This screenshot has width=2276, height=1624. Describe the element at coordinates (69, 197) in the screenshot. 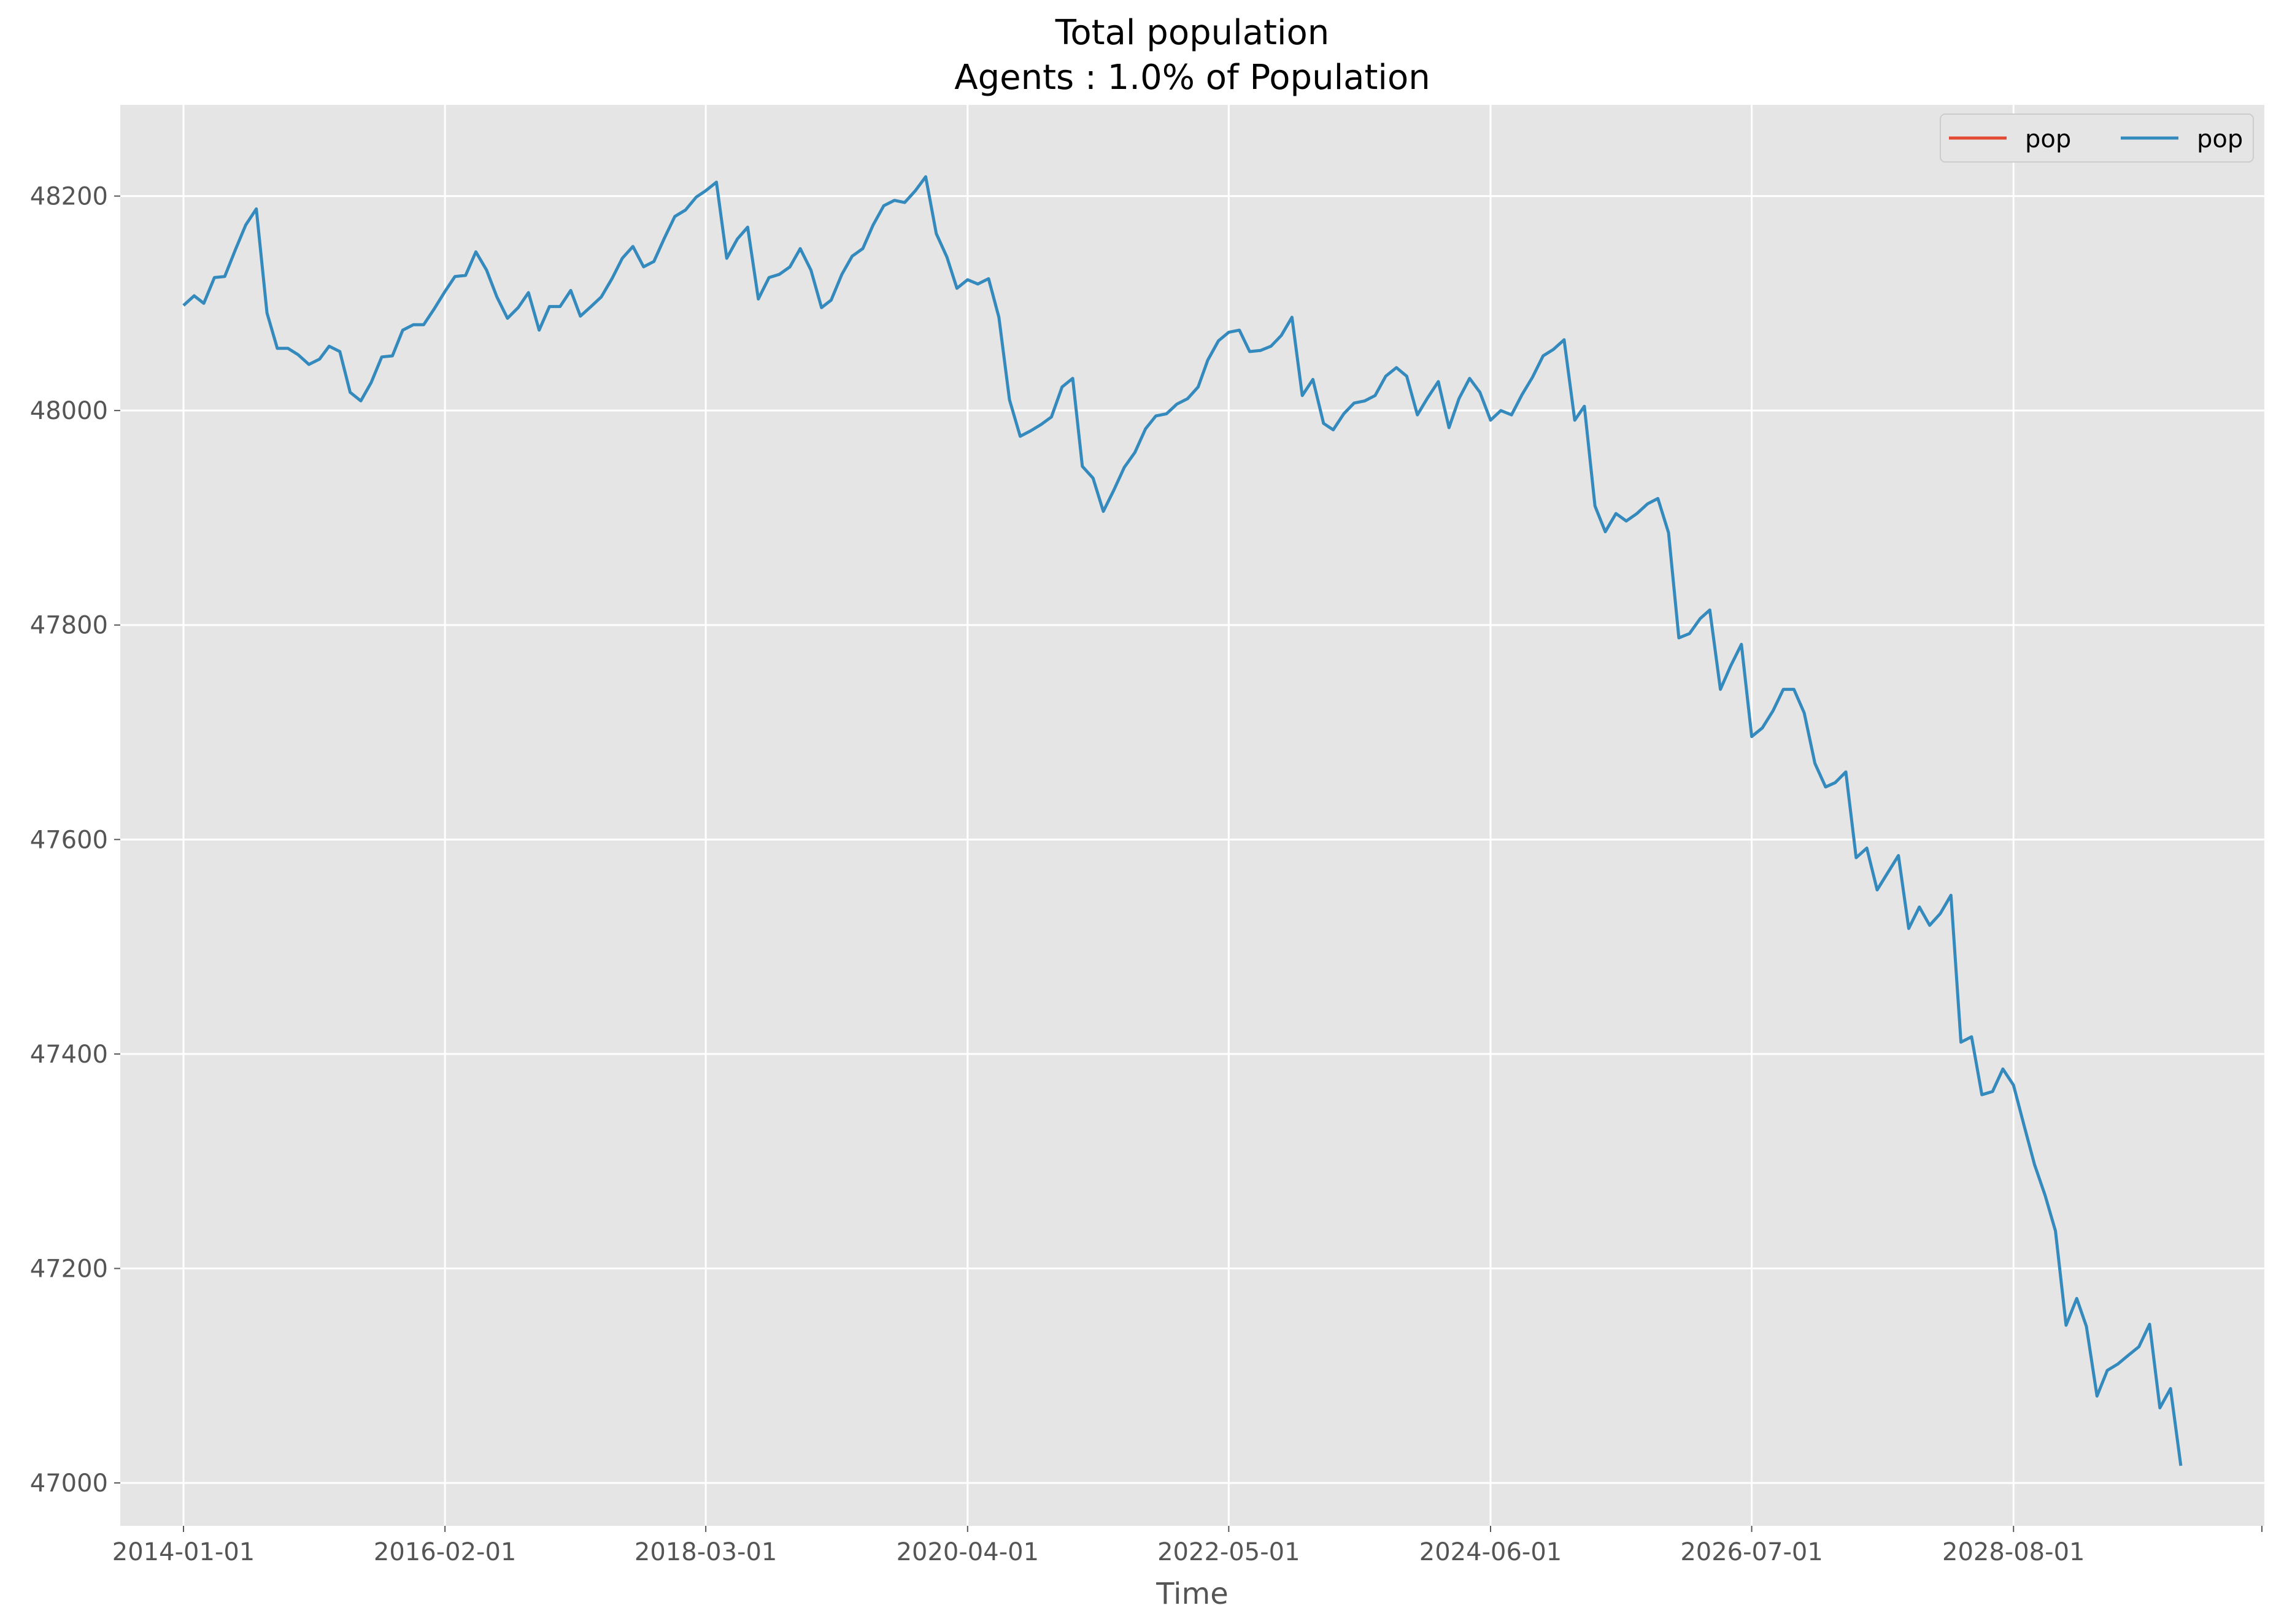

I see `y-tick-label: 48200` at that location.